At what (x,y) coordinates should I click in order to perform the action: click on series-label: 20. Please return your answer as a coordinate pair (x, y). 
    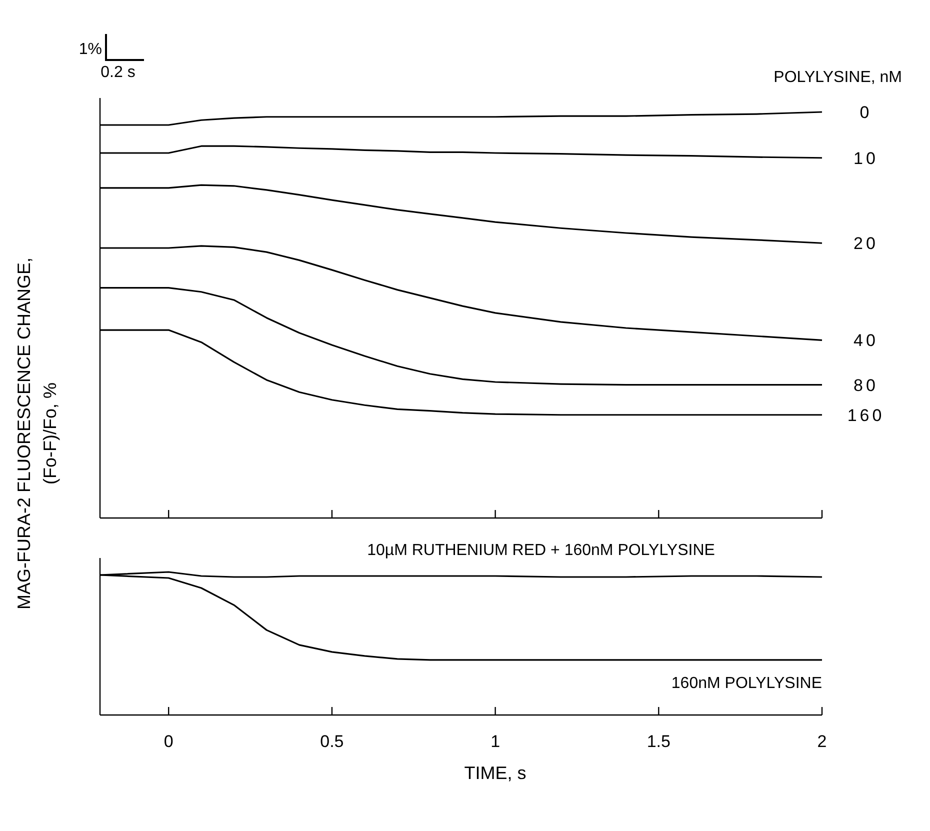
    Looking at the image, I should click on (866, 244).